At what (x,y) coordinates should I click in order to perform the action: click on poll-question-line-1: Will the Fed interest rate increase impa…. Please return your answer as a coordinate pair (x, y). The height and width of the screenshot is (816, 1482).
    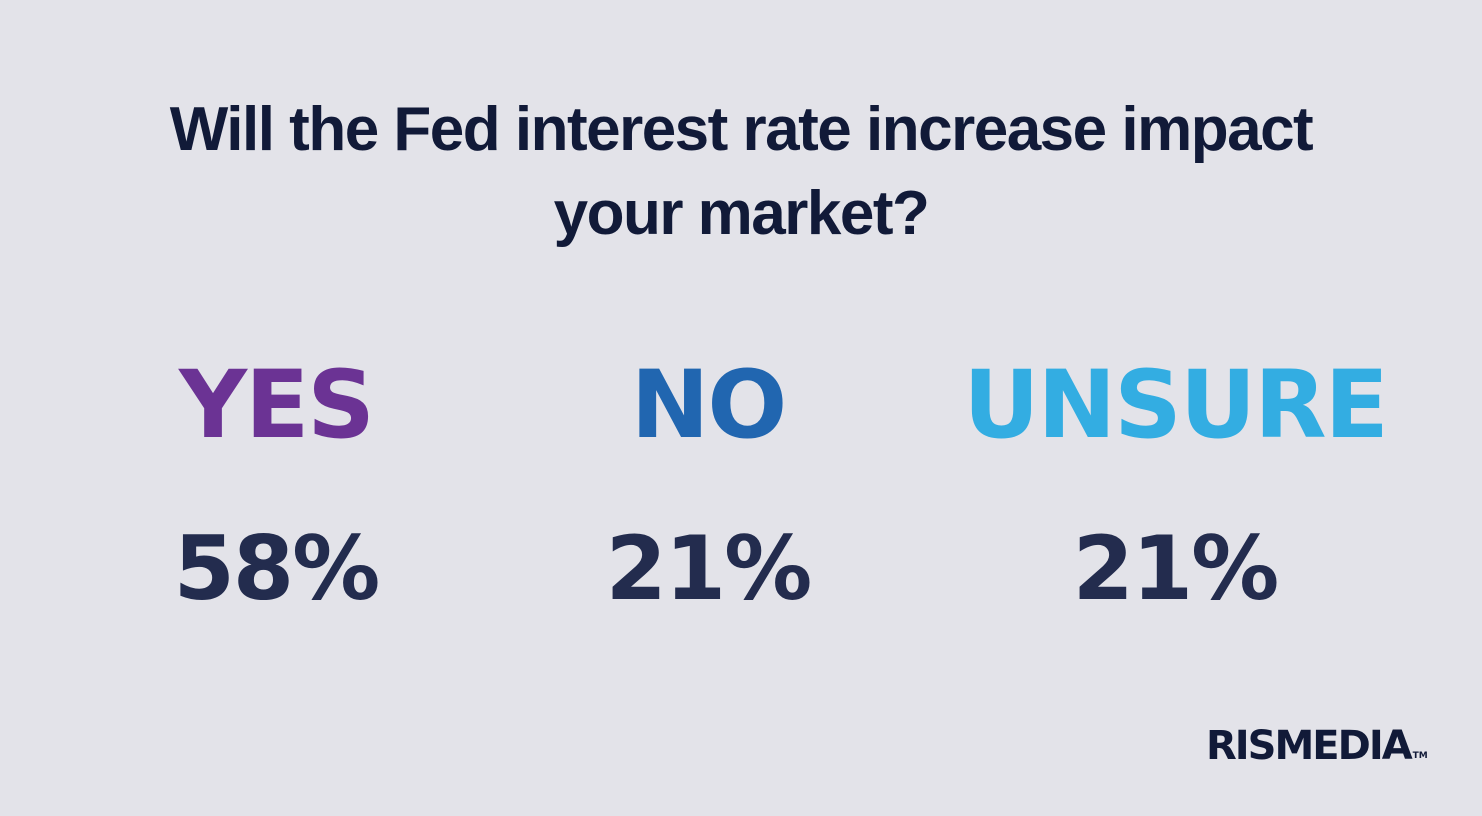
    Looking at the image, I should click on (741, 129).